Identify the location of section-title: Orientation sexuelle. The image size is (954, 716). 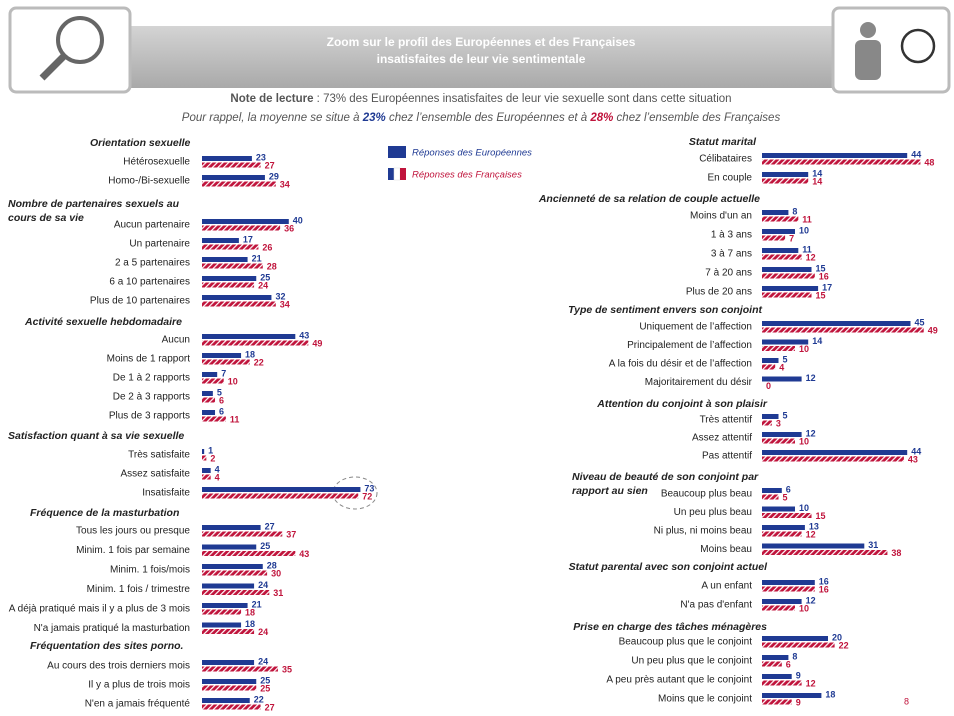
(140, 143).